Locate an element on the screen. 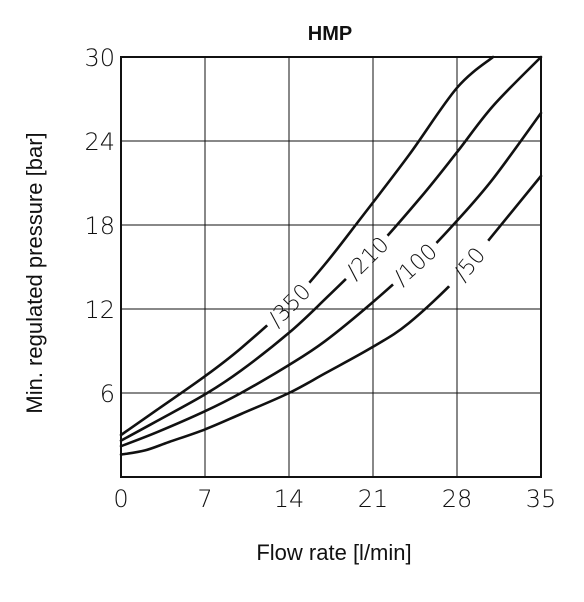 This screenshot has height=602, width=584. x-tick-label: 7 is located at coordinates (204, 499).